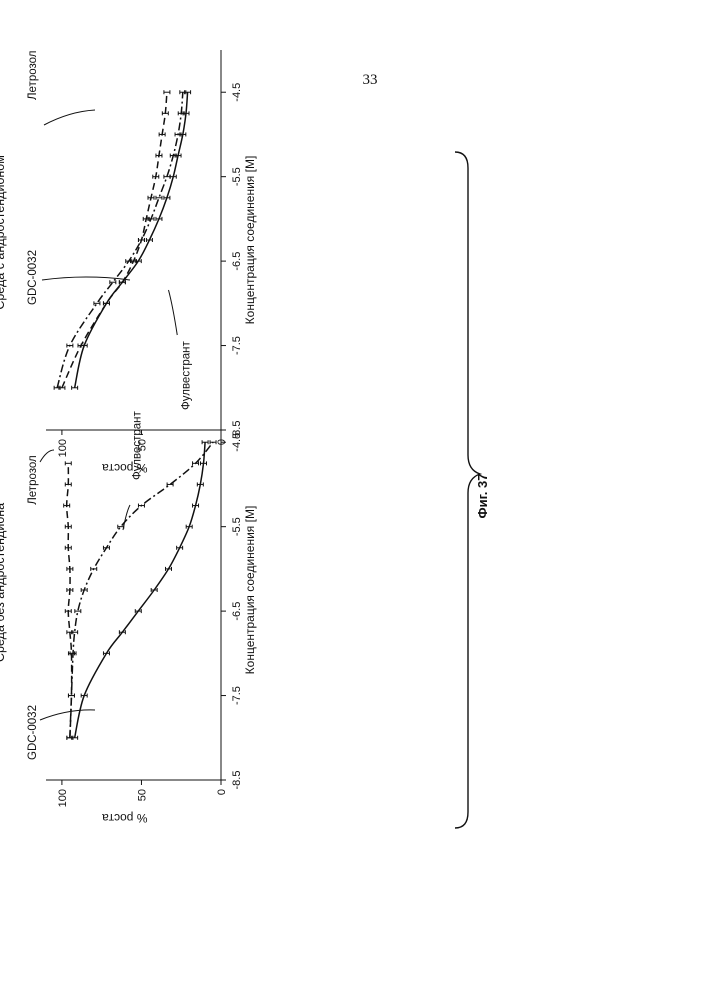  Describe the element at coordinates (187, 375) in the screenshot. I see `annotation-label: Фулвестрант` at that location.